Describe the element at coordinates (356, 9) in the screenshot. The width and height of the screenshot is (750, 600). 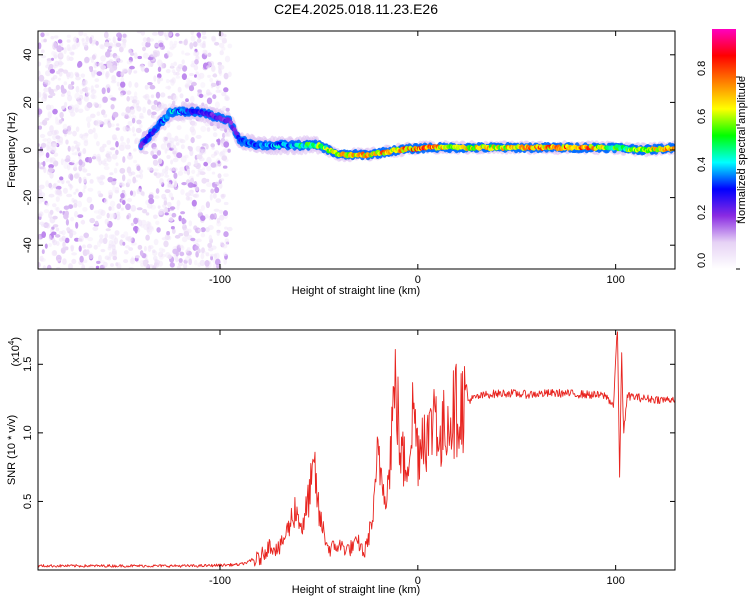
I see `chart-title: C2E4.2025.018.11.23.E26` at that location.